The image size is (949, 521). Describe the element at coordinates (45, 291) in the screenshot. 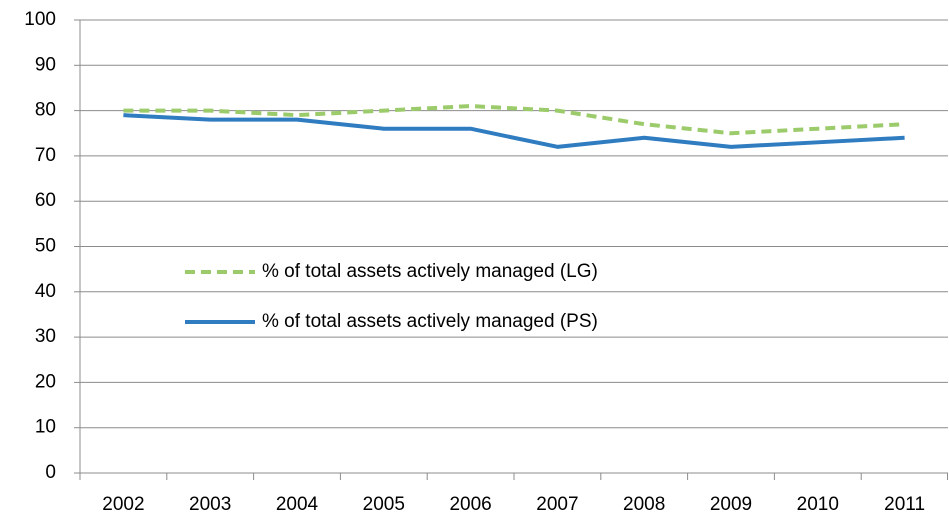

I see `y-tick-label: 40` at that location.